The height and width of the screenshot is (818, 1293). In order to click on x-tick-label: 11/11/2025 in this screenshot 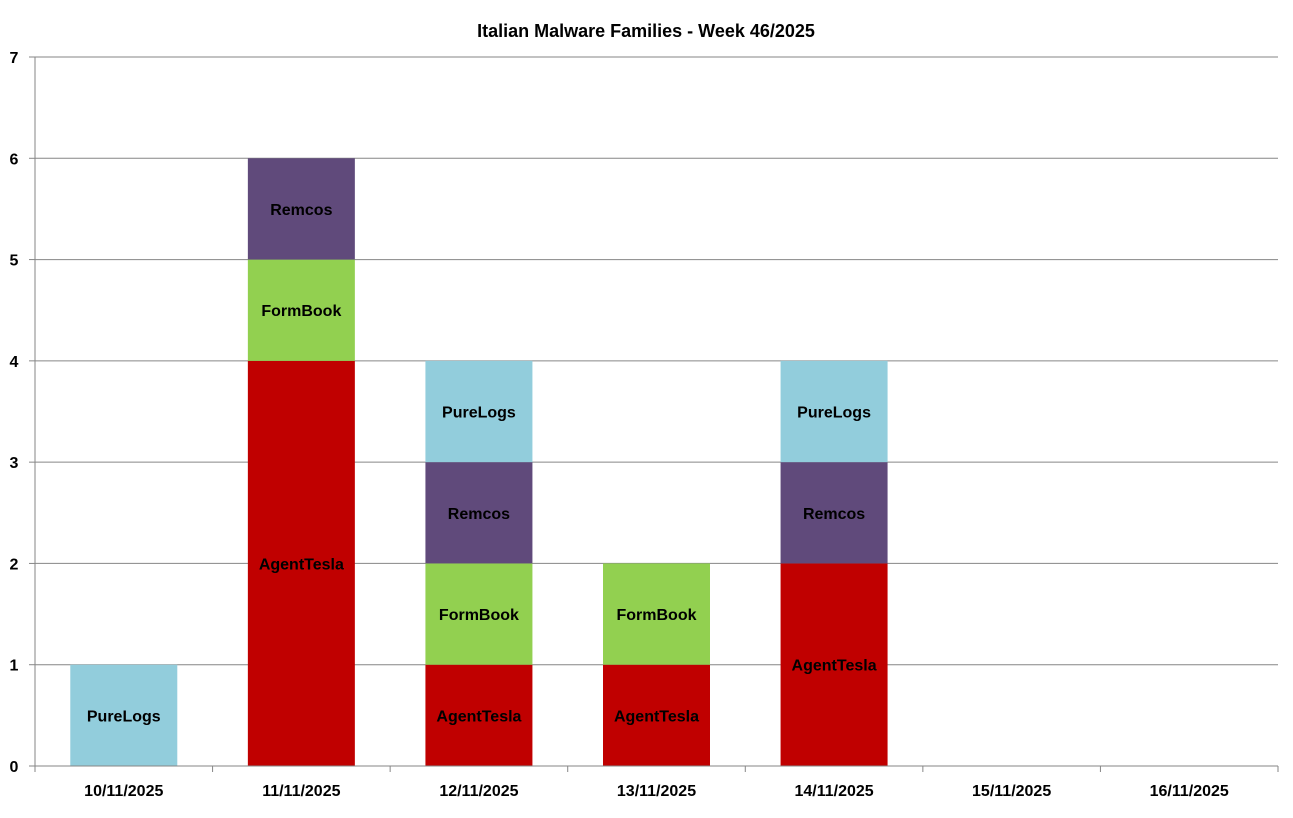, I will do `click(301, 791)`.